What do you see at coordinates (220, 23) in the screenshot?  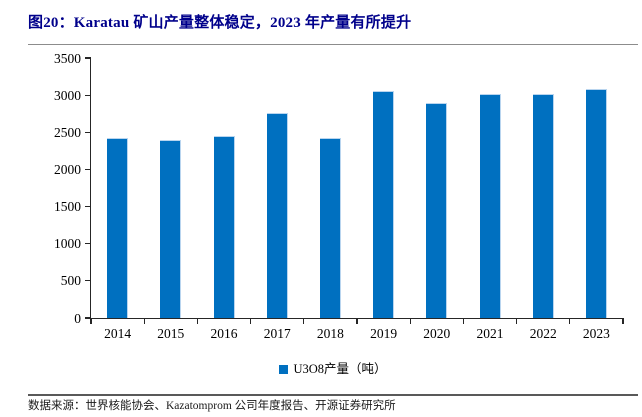 I see `figure-title: 图20：Karatau 矿山产量整体稳定，2023 年产量有所提升` at bounding box center [220, 23].